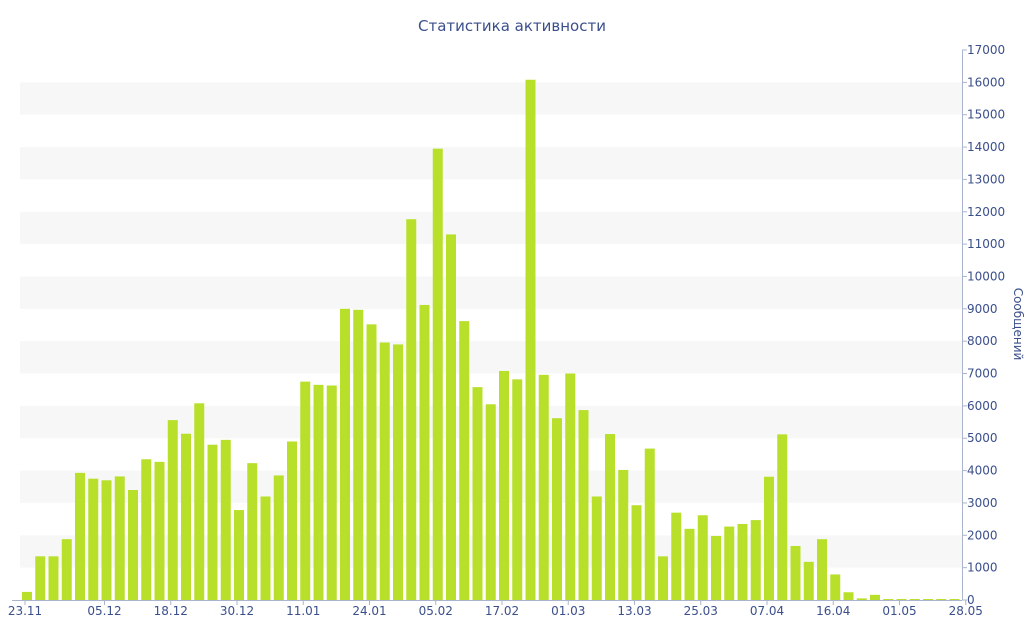 The image size is (1024, 640). What do you see at coordinates (982, 309) in the screenshot?
I see `y-tick-label: 9000` at bounding box center [982, 309].